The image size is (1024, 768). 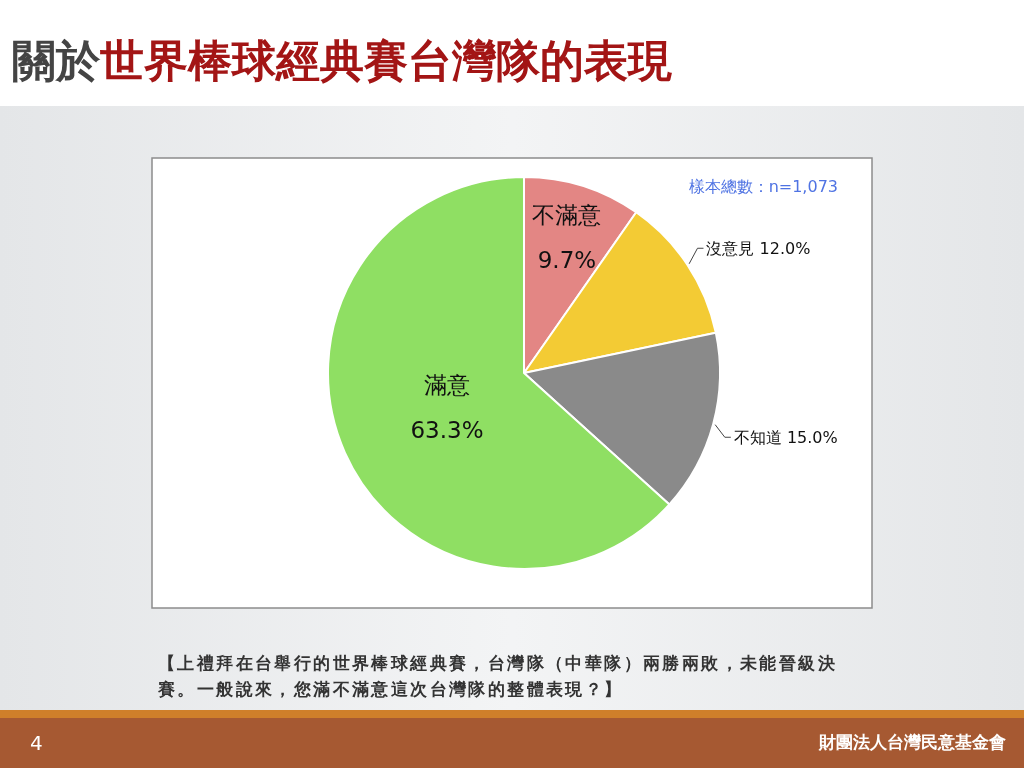 I want to click on data-label: 63.3%, so click(x=447, y=430).